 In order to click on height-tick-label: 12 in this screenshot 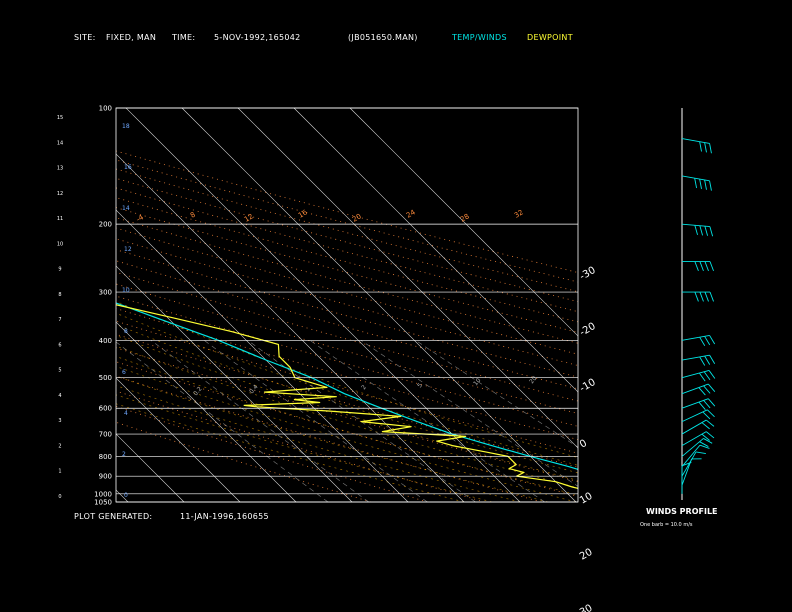, I will do `click(60, 194)`.